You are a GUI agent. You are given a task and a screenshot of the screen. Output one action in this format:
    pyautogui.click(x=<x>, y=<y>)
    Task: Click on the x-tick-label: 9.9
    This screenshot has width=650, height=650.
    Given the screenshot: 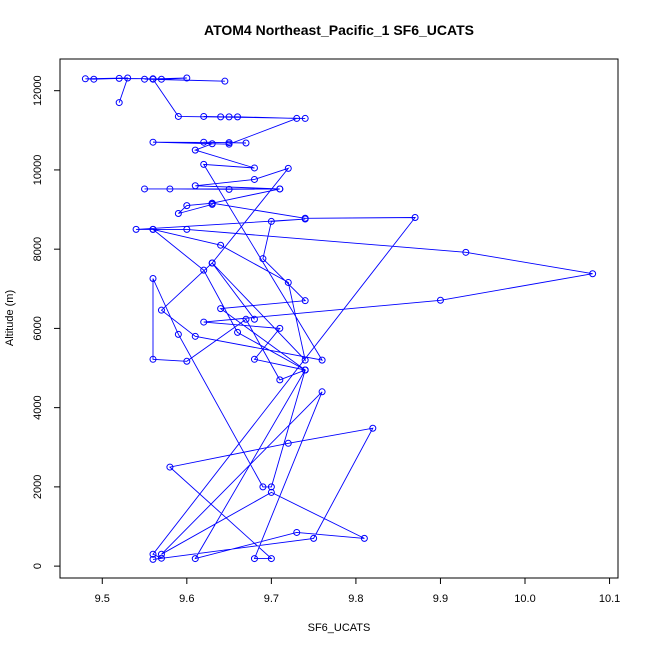 What is the action you would take?
    pyautogui.click(x=440, y=599)
    